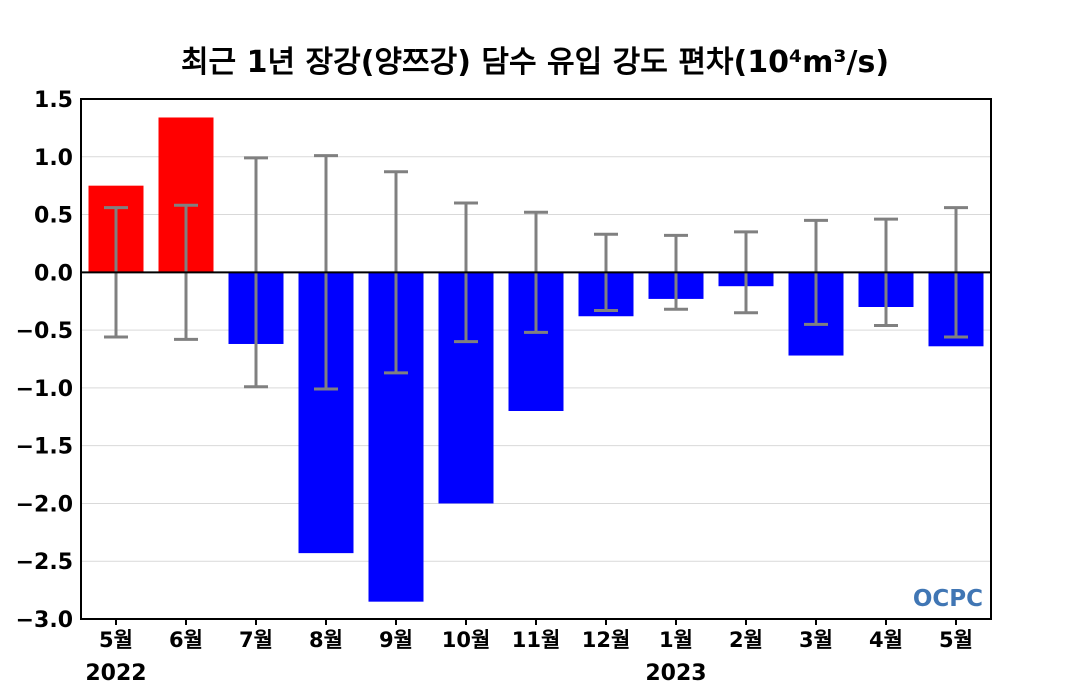 The image size is (1070, 700). I want to click on x-tick-label: 12월, so click(606, 640).